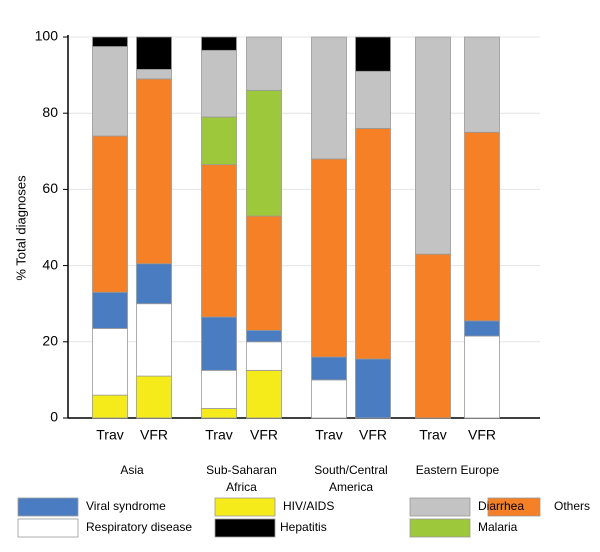  Describe the element at coordinates (47, 36) in the screenshot. I see `y-tick-label: 100` at that location.